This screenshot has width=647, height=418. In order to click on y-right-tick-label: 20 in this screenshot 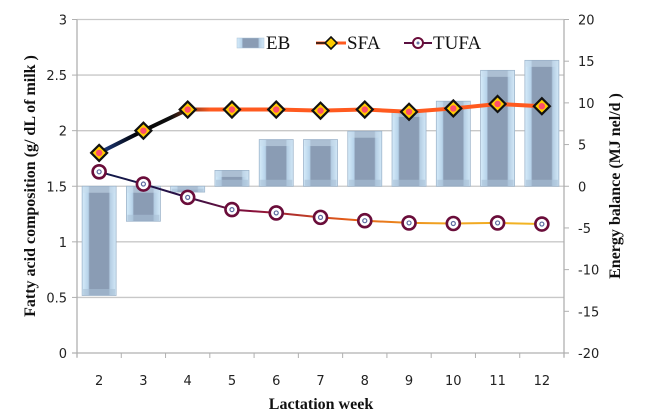, I will do `click(586, 21)`.